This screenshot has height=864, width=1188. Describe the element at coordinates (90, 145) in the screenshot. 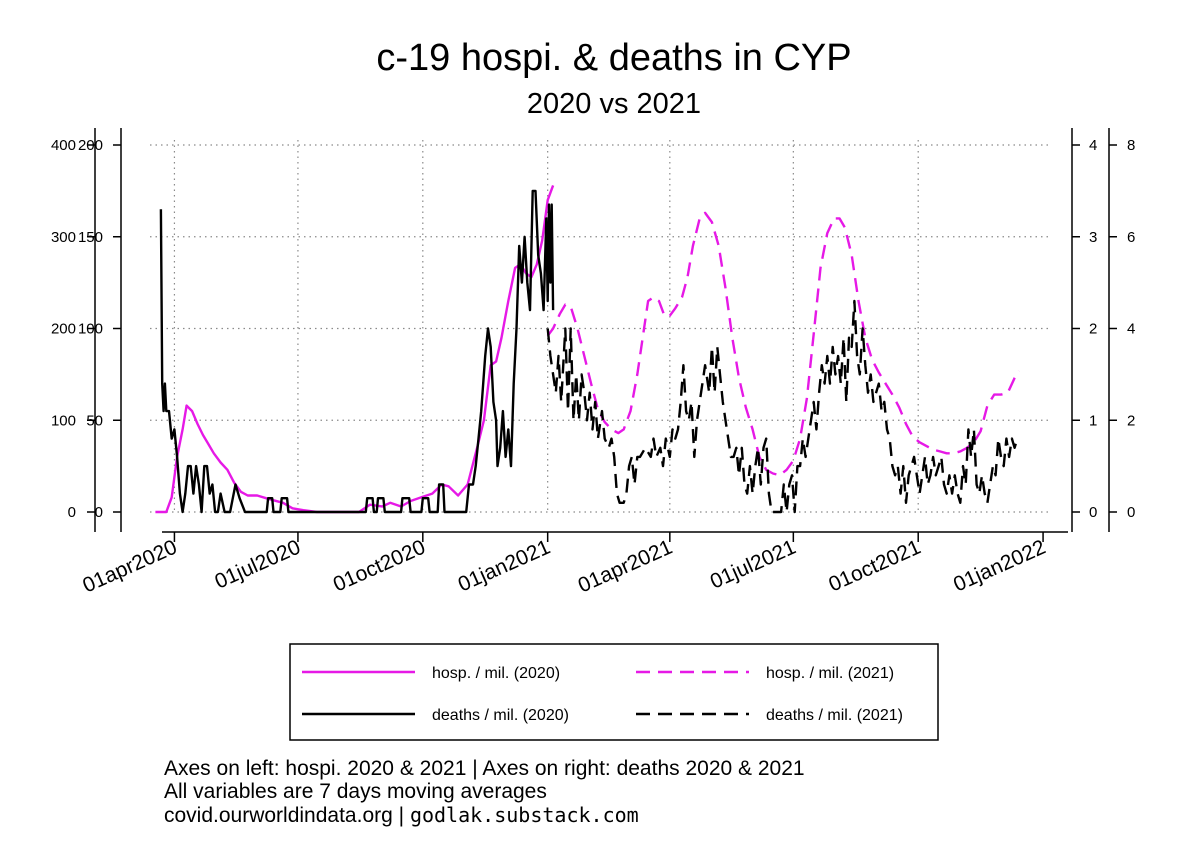

I see `y-tick-label-inner-left: 200` at that location.